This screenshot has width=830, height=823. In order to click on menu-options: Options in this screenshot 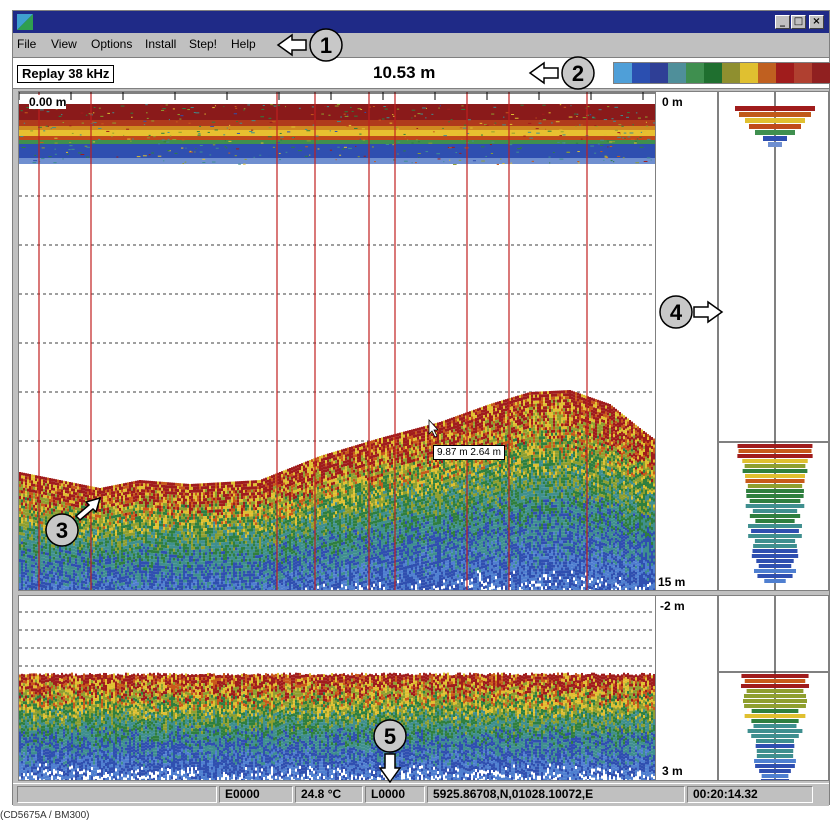, I will do `click(111, 44)`.